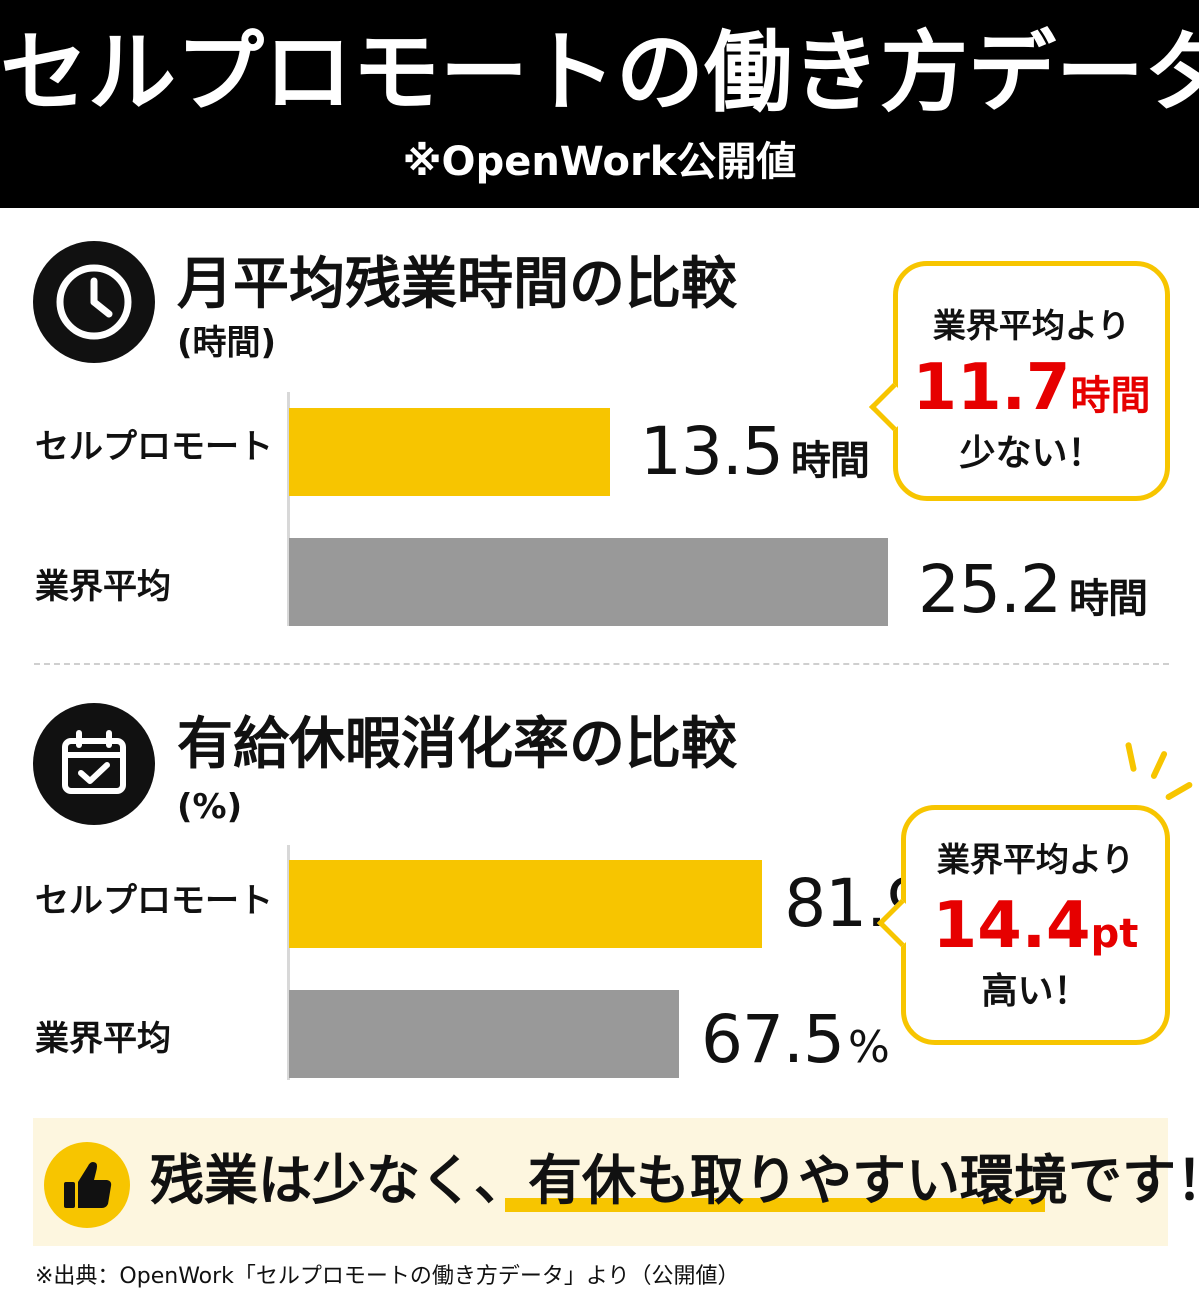 This screenshot has height=1312, width=1199. I want to click on clock-icon, so click(94, 302).